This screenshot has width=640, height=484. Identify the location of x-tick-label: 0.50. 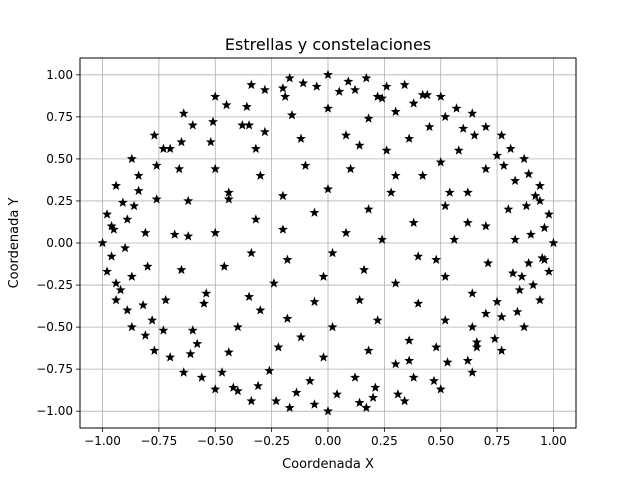
(440, 441).